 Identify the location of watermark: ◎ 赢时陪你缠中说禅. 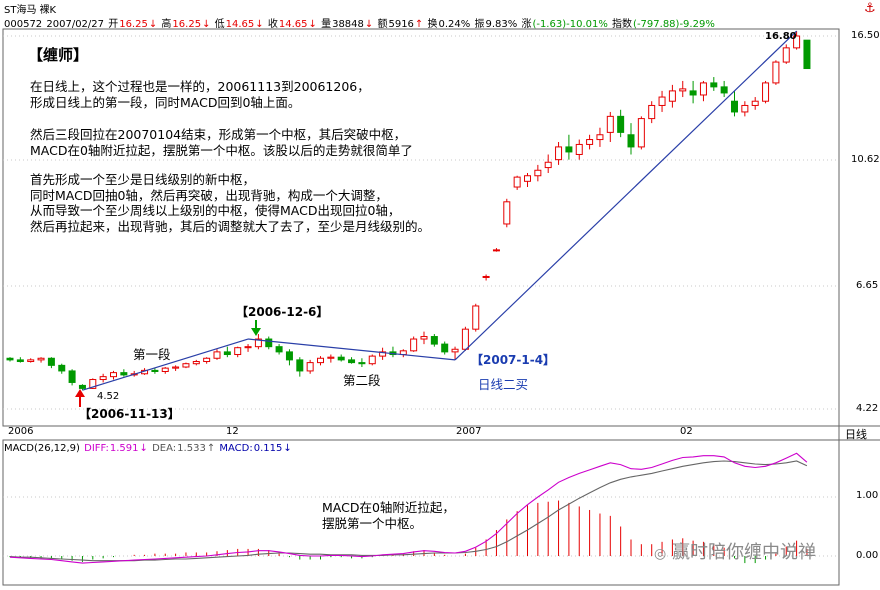
(735, 552).